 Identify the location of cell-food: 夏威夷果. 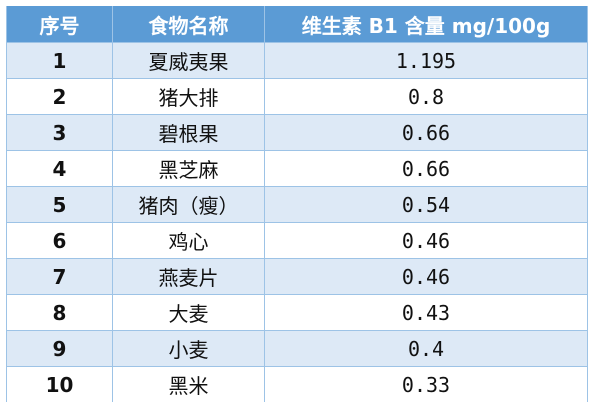
(189, 61).